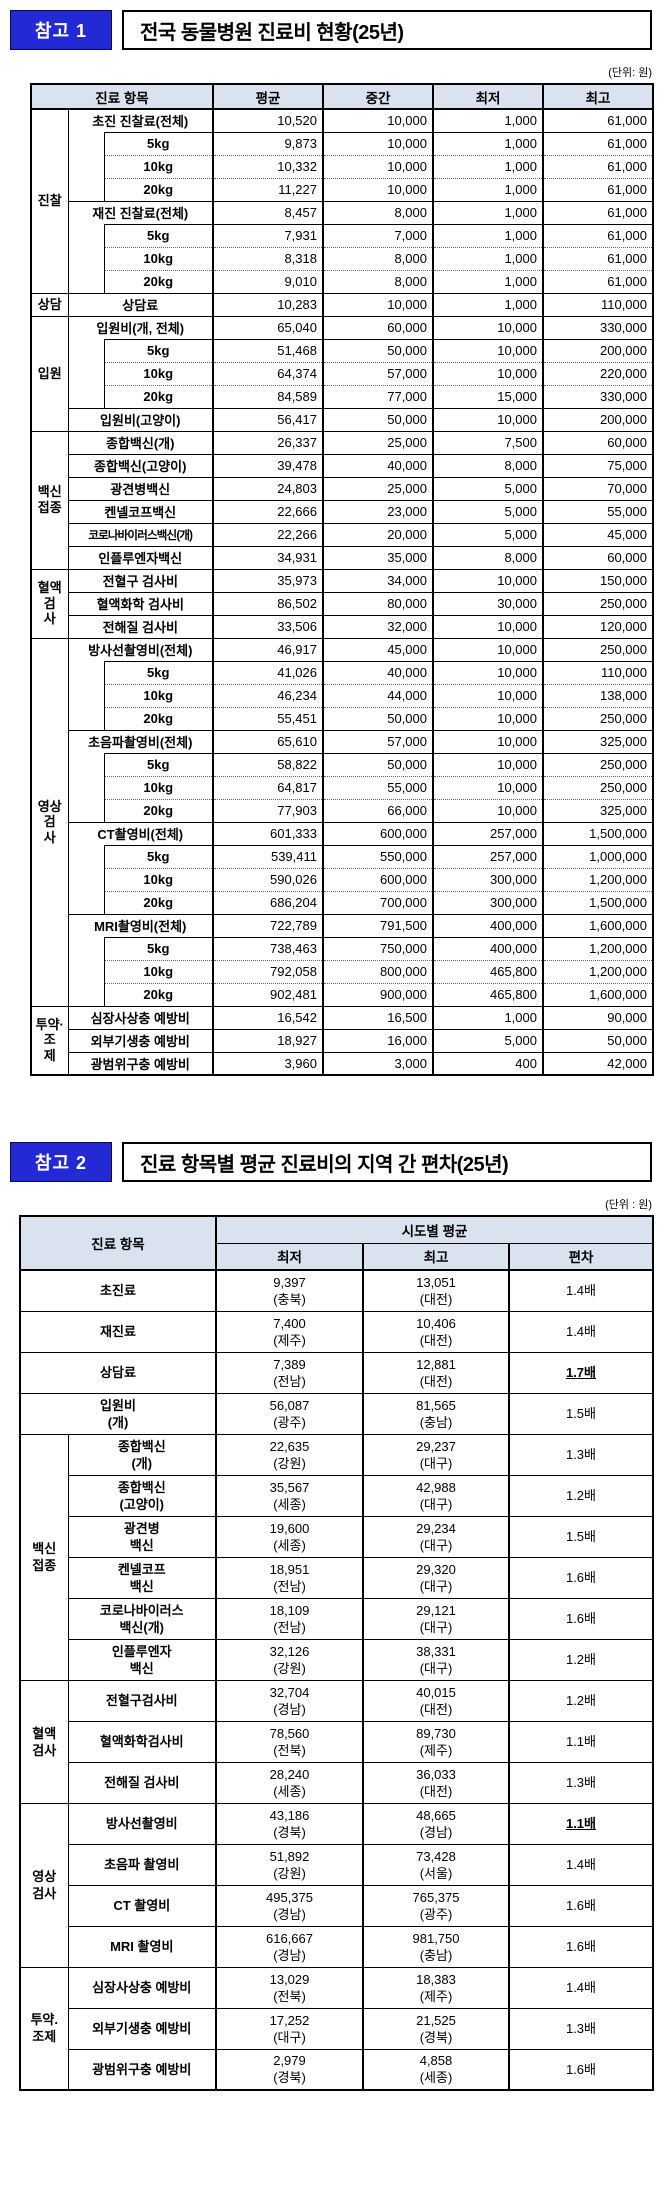 This screenshot has width=660, height=2188. What do you see at coordinates (118, 1242) in the screenshot?
I see `column-header-item: 진료 항목` at bounding box center [118, 1242].